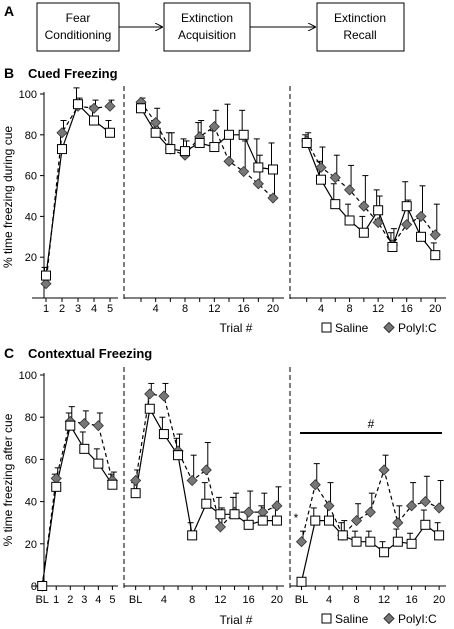 This screenshot has height=629, width=454. Describe the element at coordinates (9, 11) in the screenshot. I see `panel-a-label: A` at that location.